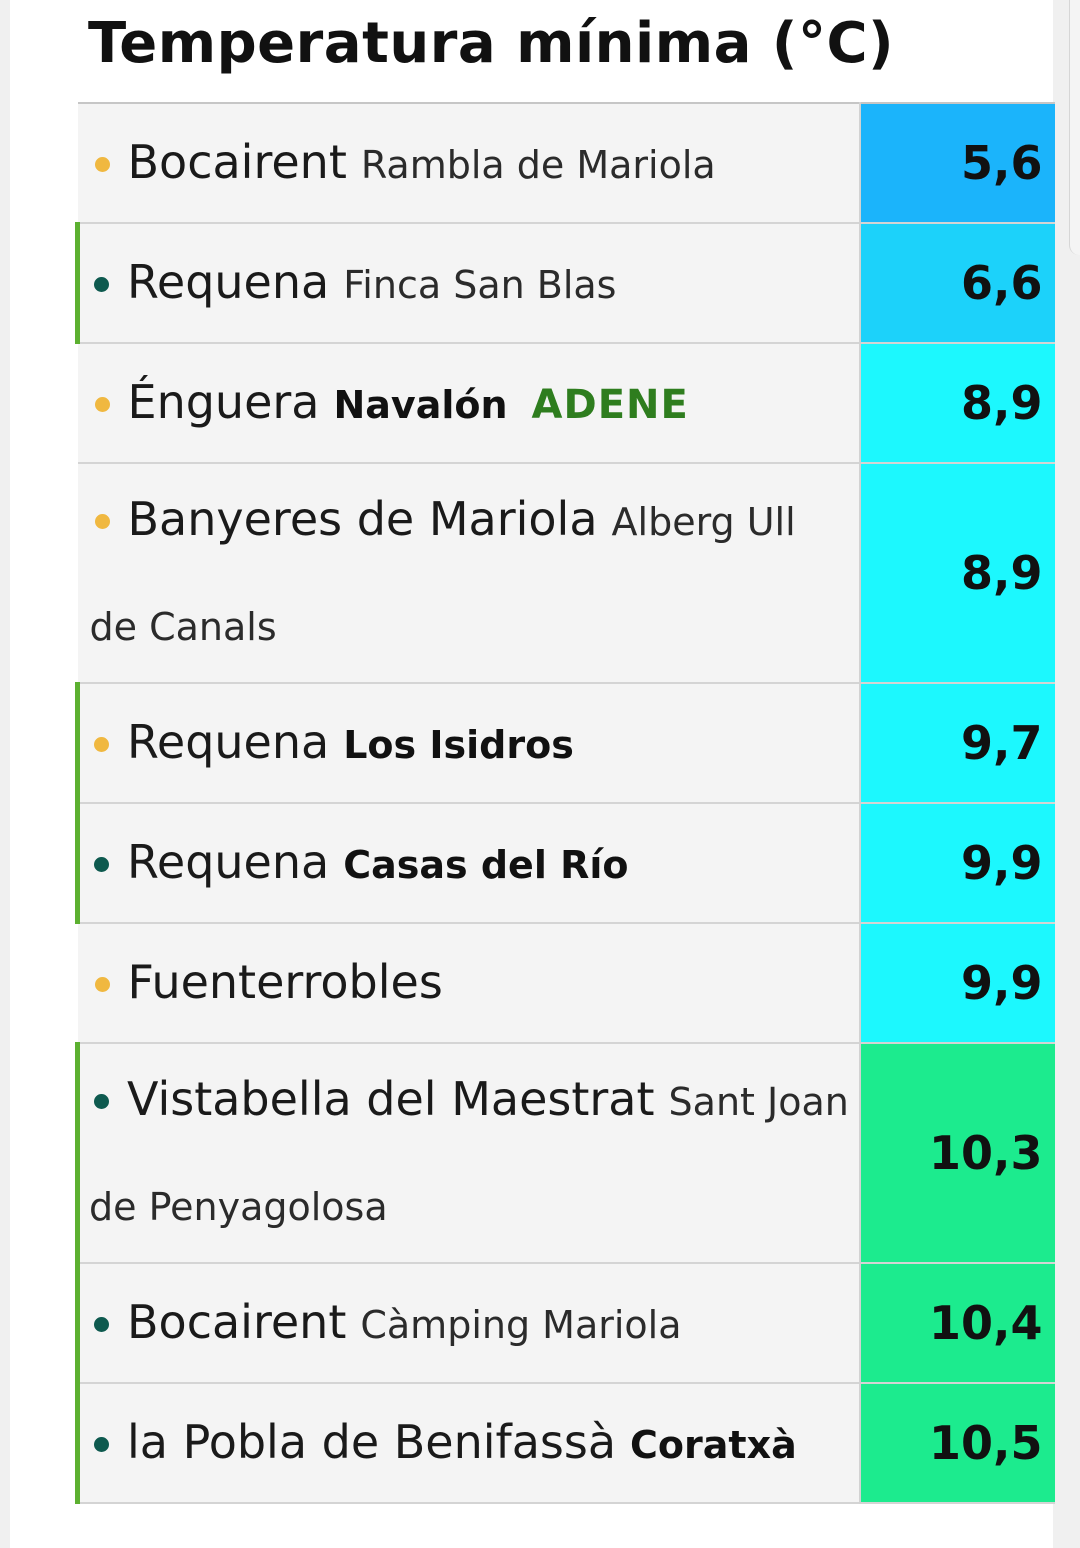 The image size is (1080, 1548). What do you see at coordinates (957, 1153) in the screenshot?
I see `temperature-value: 10,3` at bounding box center [957, 1153].